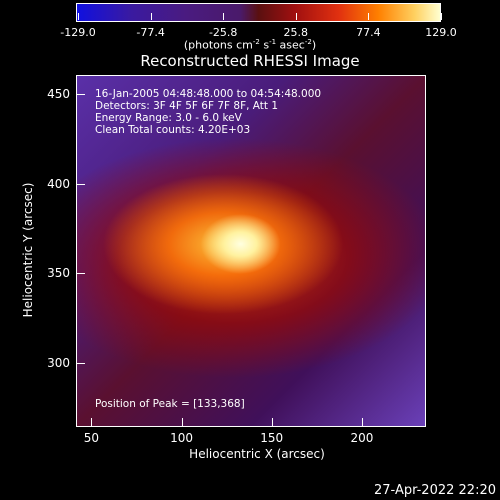 The height and width of the screenshot is (500, 500). What do you see at coordinates (28, 250) in the screenshot?
I see `y-axis-label: Heliocentric Y (arcsec)` at bounding box center [28, 250].